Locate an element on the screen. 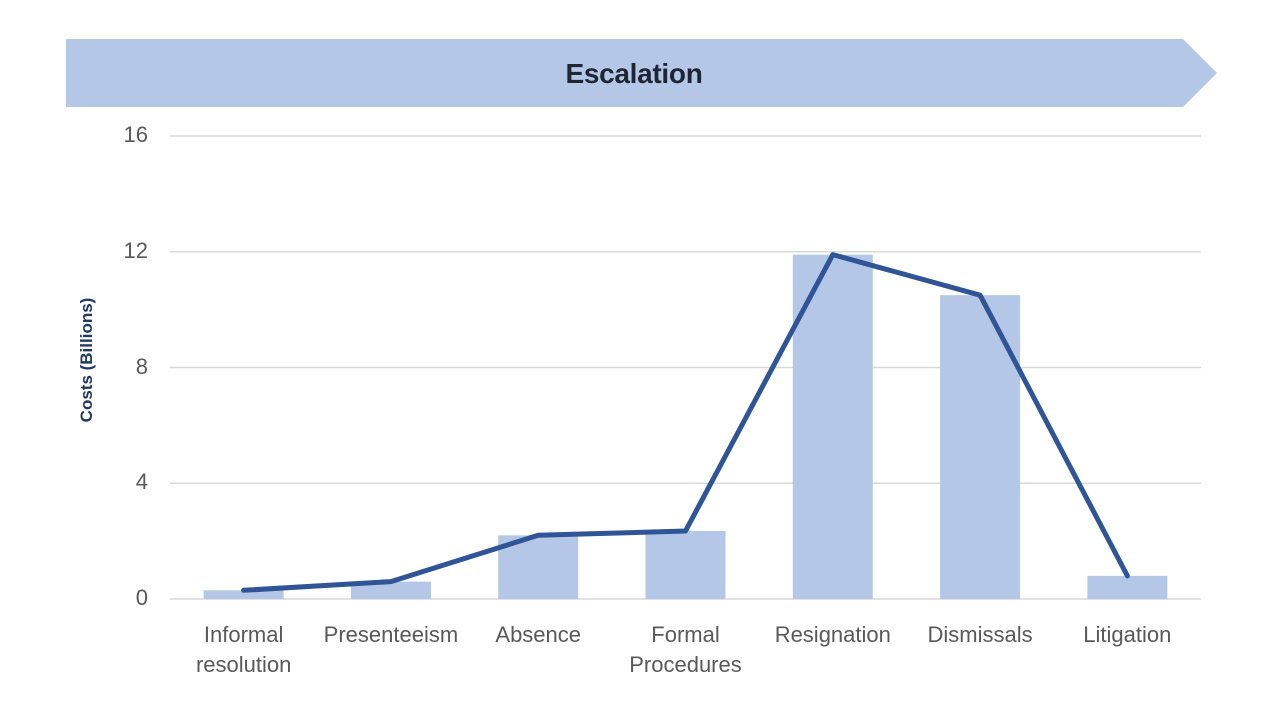 The image size is (1280, 720). y-tick-label: 16 is located at coordinates (135, 134).